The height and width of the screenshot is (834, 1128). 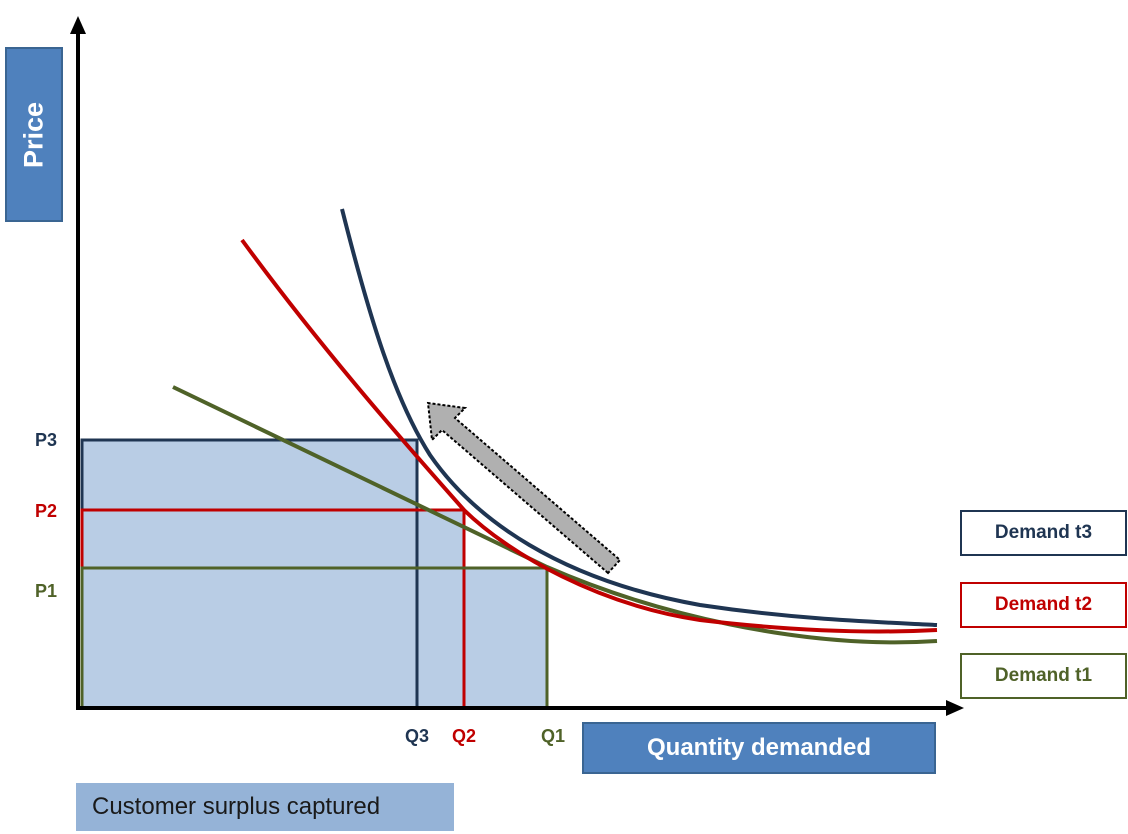 What do you see at coordinates (464, 736) in the screenshot?
I see `quantity-label-q2: Q2` at bounding box center [464, 736].